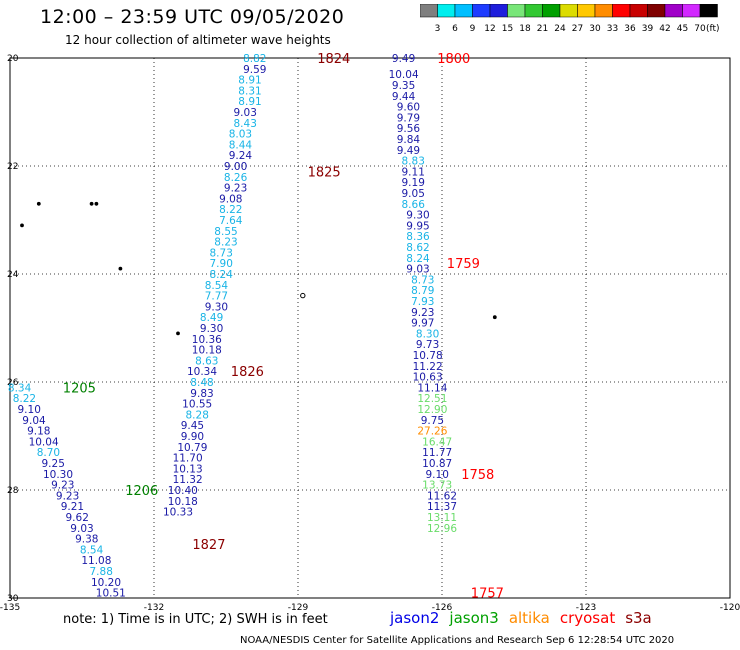 This screenshot has height=650, width=740. Describe the element at coordinates (13, 59) in the screenshot. I see `latitude-tick-label: 20` at that location.